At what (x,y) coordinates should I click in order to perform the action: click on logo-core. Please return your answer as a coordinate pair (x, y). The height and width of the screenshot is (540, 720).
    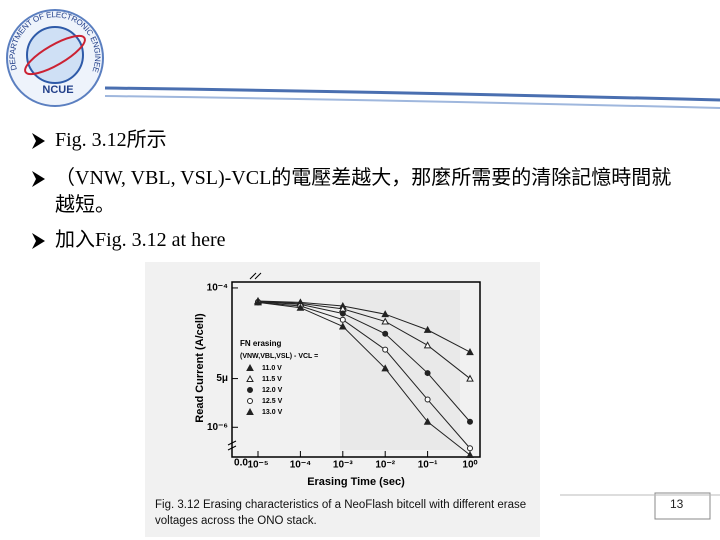
    Looking at the image, I should click on (55, 55).